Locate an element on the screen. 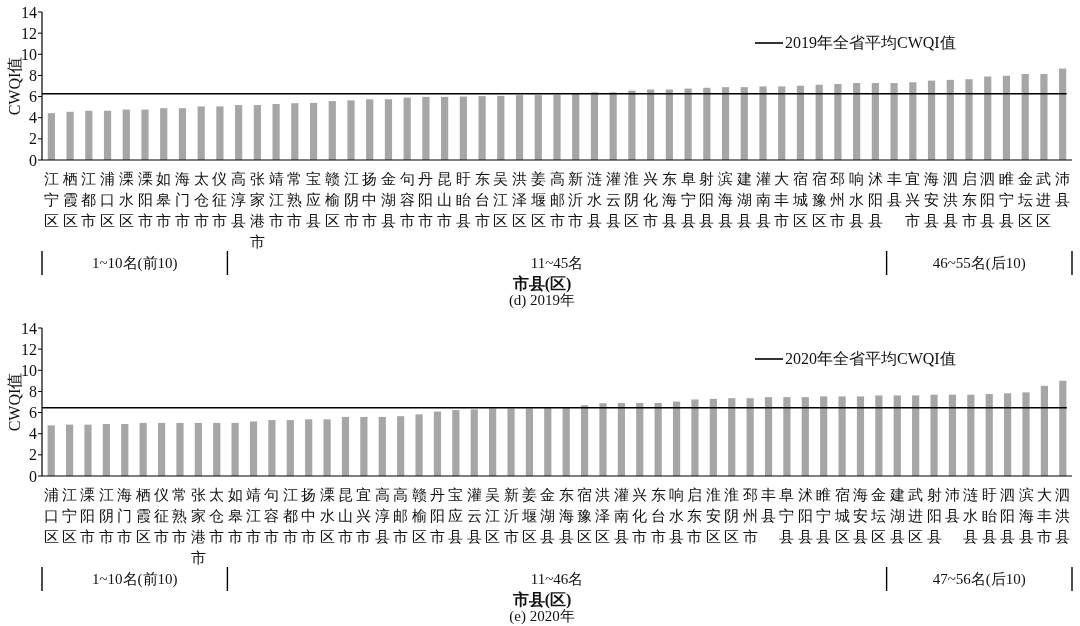  x-tick-label: 丰县 is located at coordinates (769, 505).